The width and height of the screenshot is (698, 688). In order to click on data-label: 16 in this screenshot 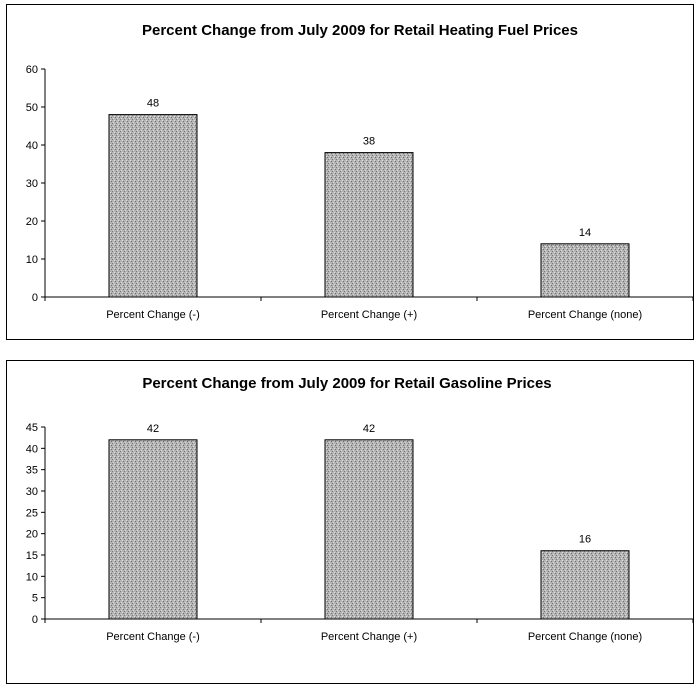, I will do `click(585, 540)`.